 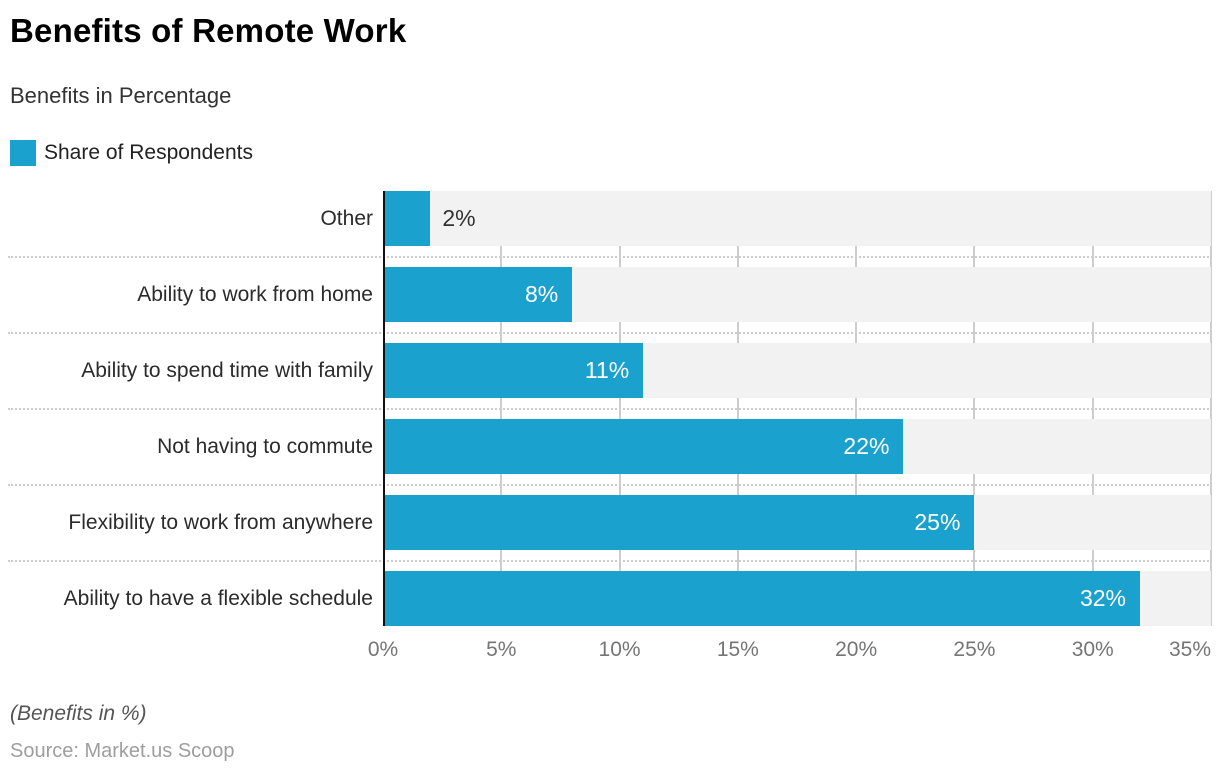 I want to click on bar-row: 22%, so click(x=797, y=446).